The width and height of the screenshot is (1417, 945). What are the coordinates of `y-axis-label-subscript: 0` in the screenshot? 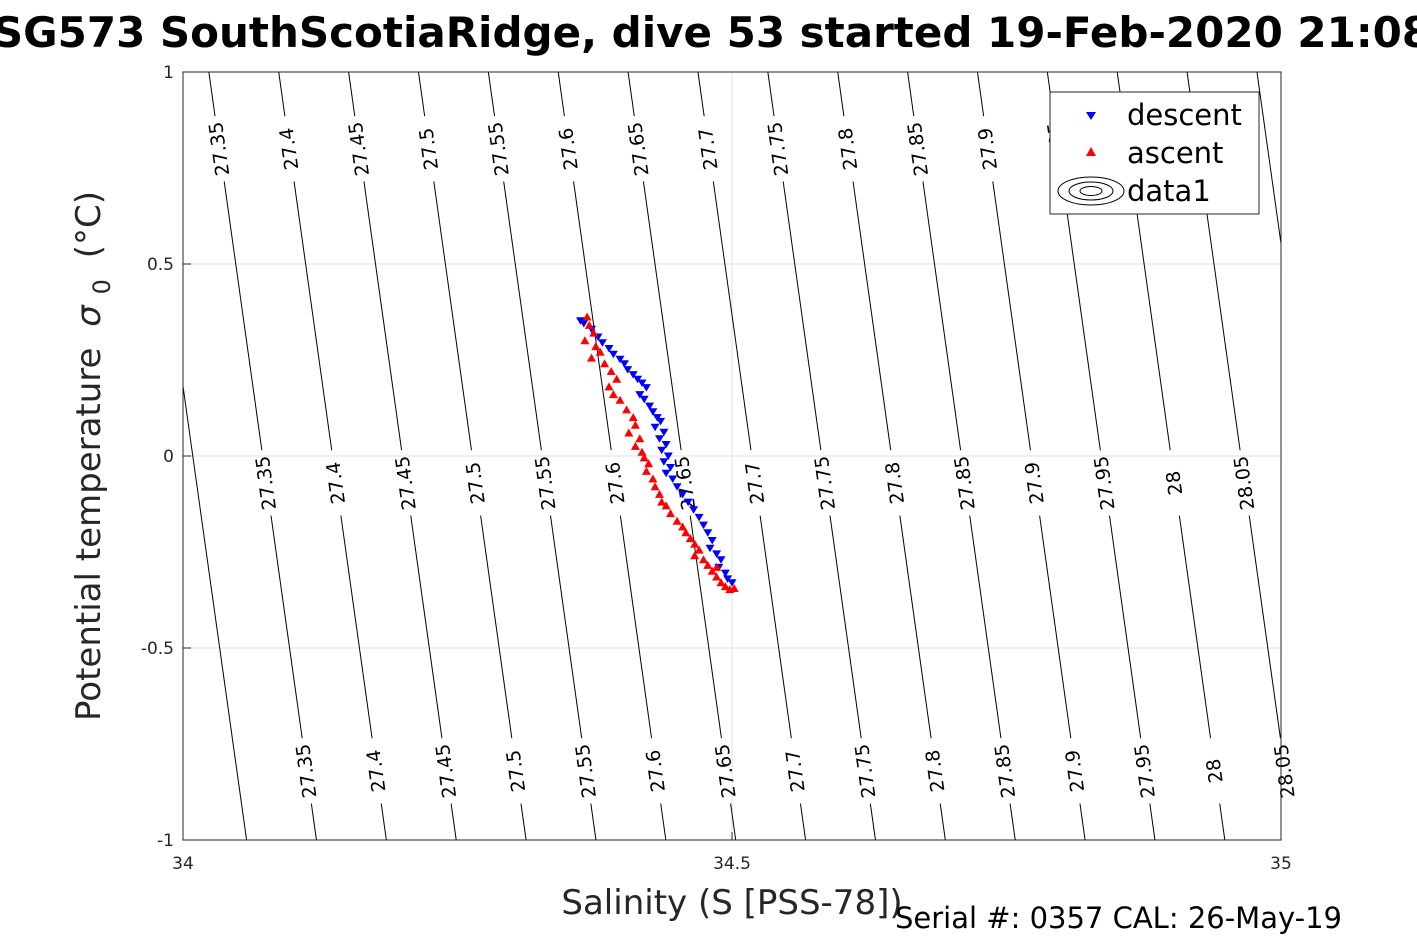 It's located at (102, 286).